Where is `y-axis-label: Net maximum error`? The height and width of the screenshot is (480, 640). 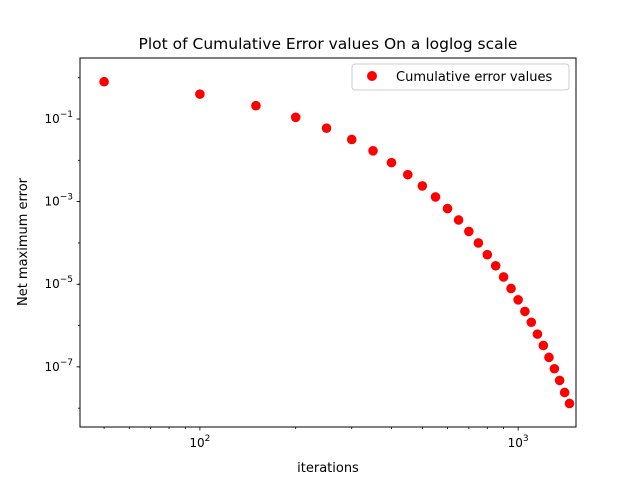
y-axis-label: Net maximum error is located at coordinates (23, 241).